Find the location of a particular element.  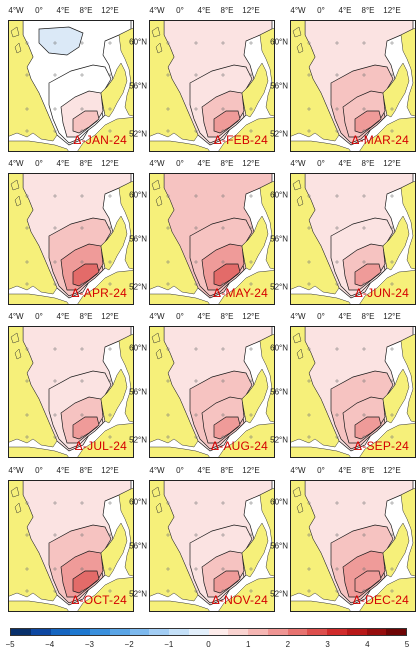

month-label: Δ-FEB-24 is located at coordinates (240, 140).